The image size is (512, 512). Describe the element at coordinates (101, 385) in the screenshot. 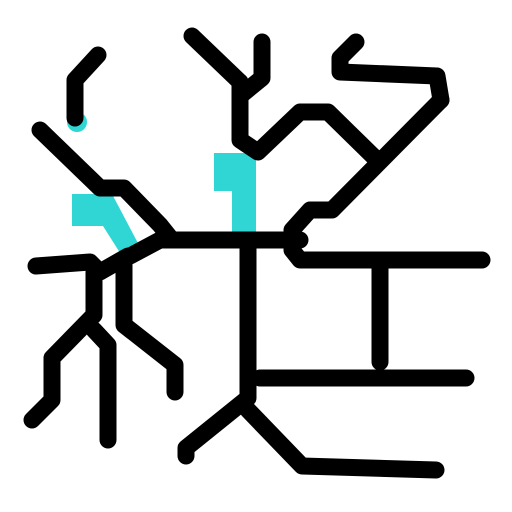

I see `stroke-walker-mid-leg` at that location.